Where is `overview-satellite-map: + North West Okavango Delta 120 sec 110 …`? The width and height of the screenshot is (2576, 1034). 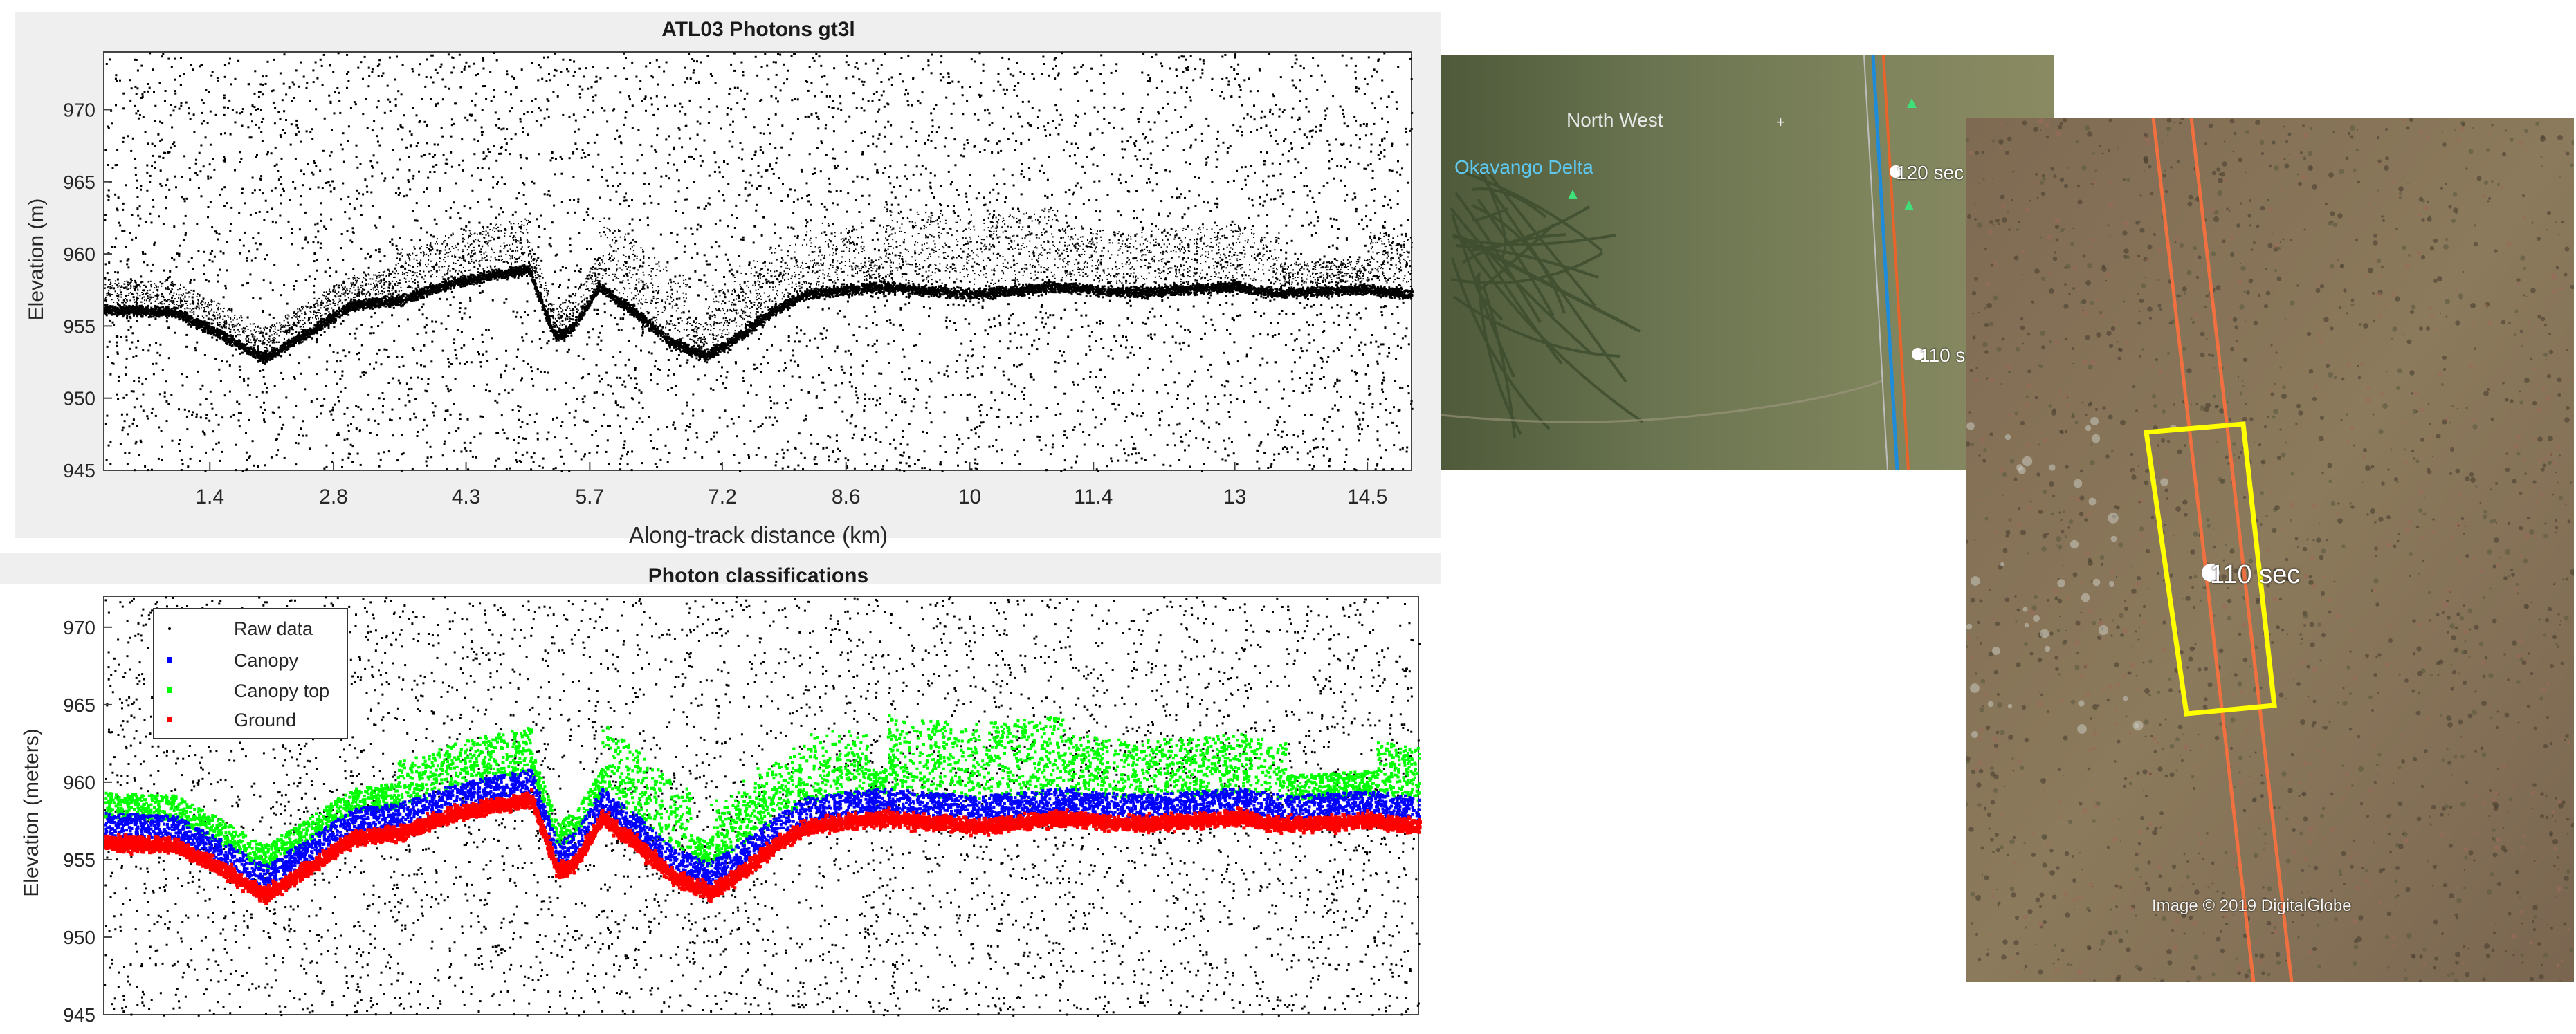
overview-satellite-map: + North West Okavango Delta 120 sec 110 … is located at coordinates (1748, 262).